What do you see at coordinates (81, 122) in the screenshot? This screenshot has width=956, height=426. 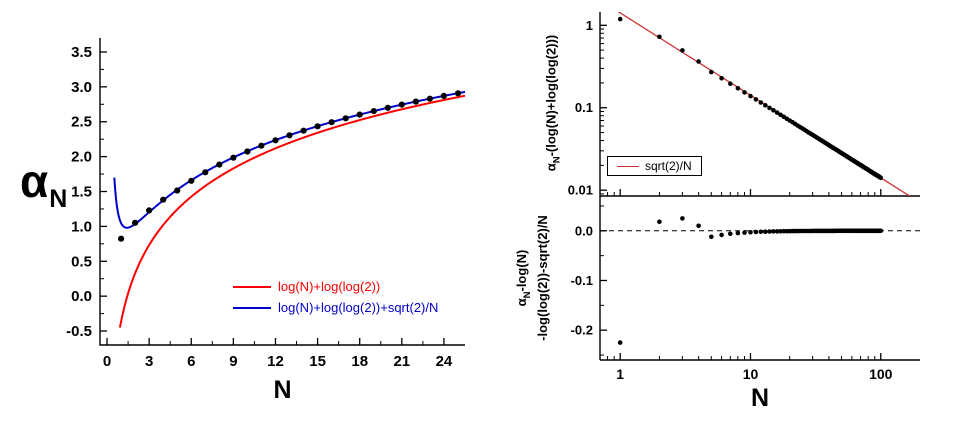 I see `y-tick-label: 2.5` at bounding box center [81, 122].